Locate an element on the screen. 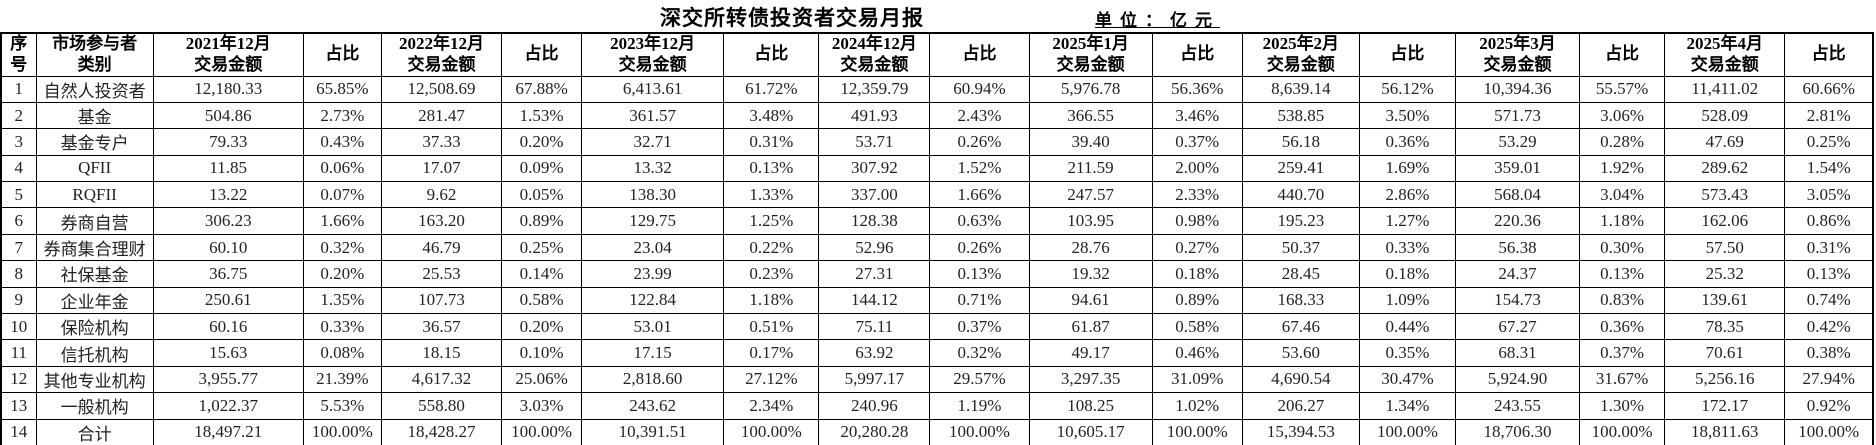 This screenshot has width=1876, height=445. ratio-cell: 1.25% is located at coordinates (771, 221).